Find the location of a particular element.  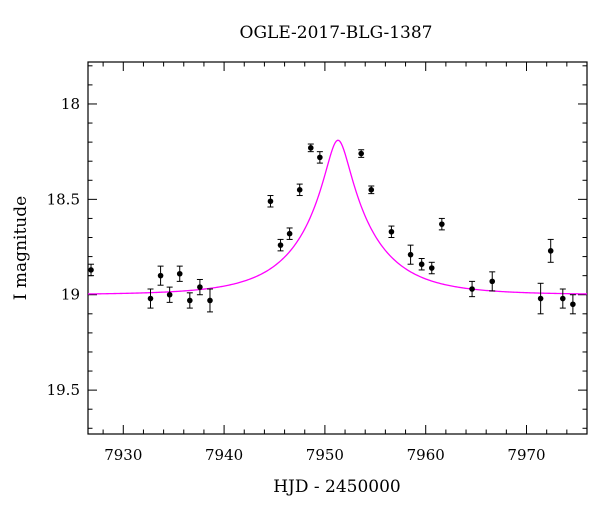

y-tick-labels: 18 18.5 19 19.5 is located at coordinates (63, 247).